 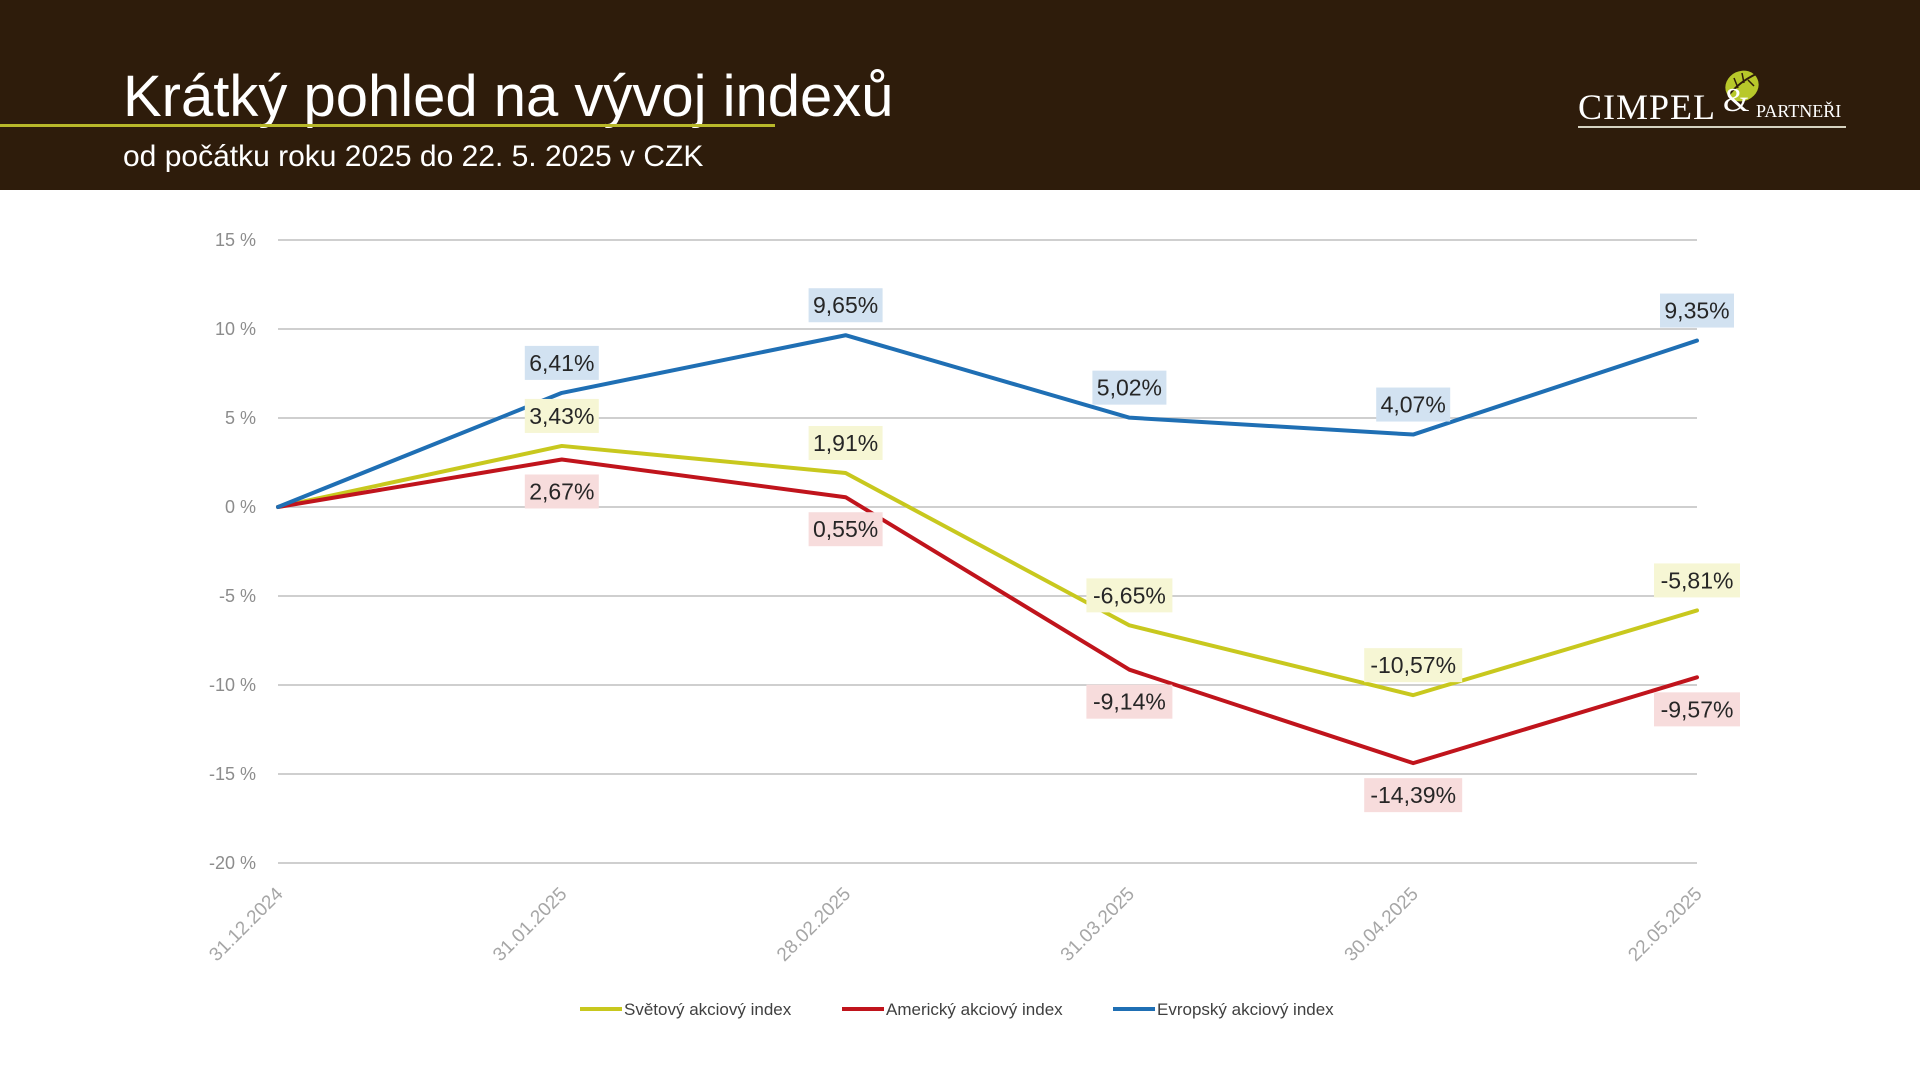 I want to click on data-label: -10,57%, so click(x=1413, y=665).